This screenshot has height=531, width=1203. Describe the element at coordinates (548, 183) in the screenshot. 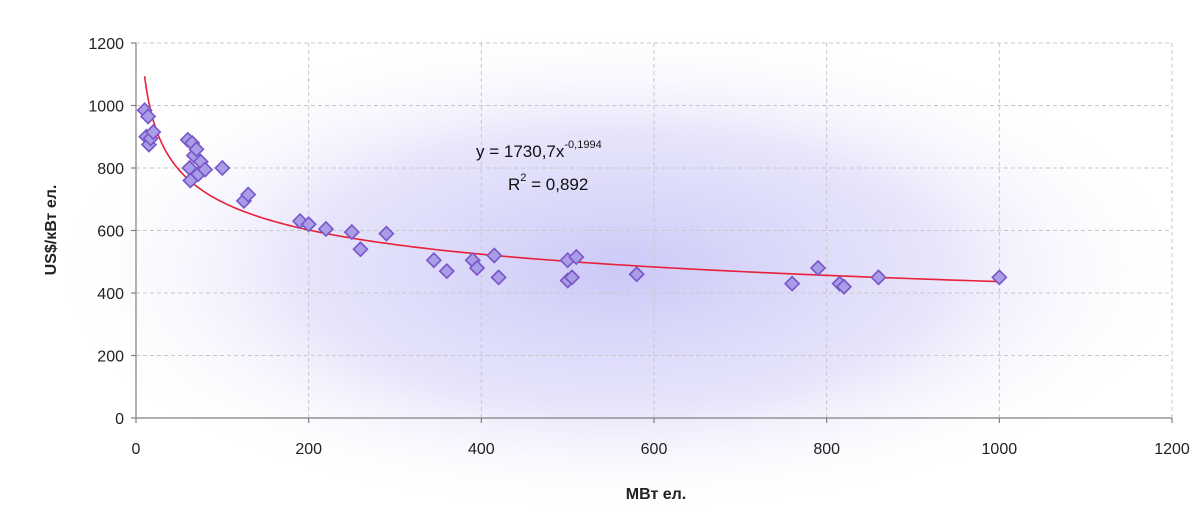

I see `r-squared-label: R2 = 0,892` at that location.